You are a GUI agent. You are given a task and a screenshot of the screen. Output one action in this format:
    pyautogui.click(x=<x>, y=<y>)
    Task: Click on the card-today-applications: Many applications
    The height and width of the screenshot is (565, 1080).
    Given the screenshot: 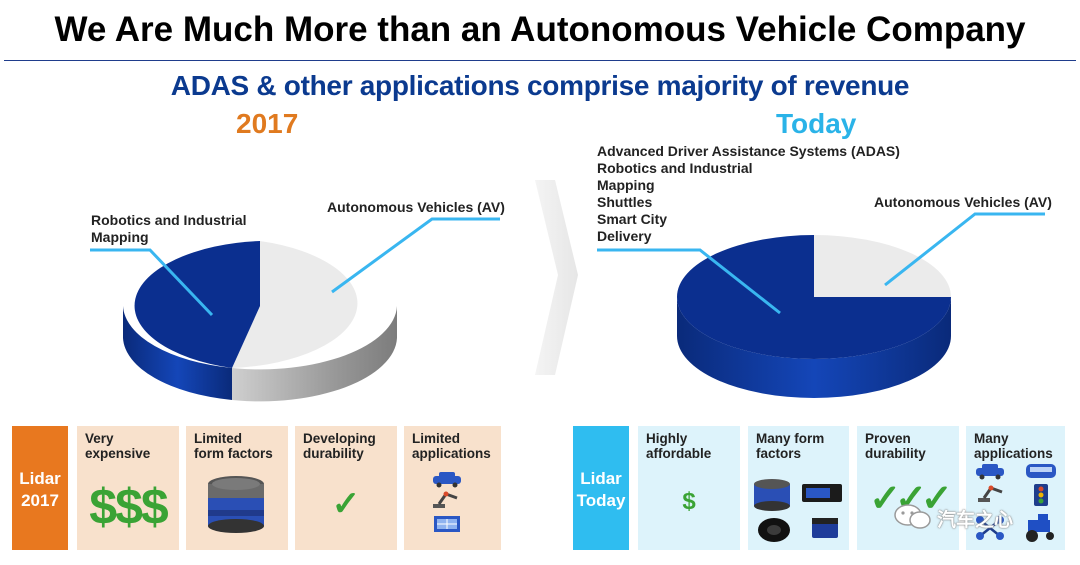 What is the action you would take?
    pyautogui.click(x=1015, y=488)
    